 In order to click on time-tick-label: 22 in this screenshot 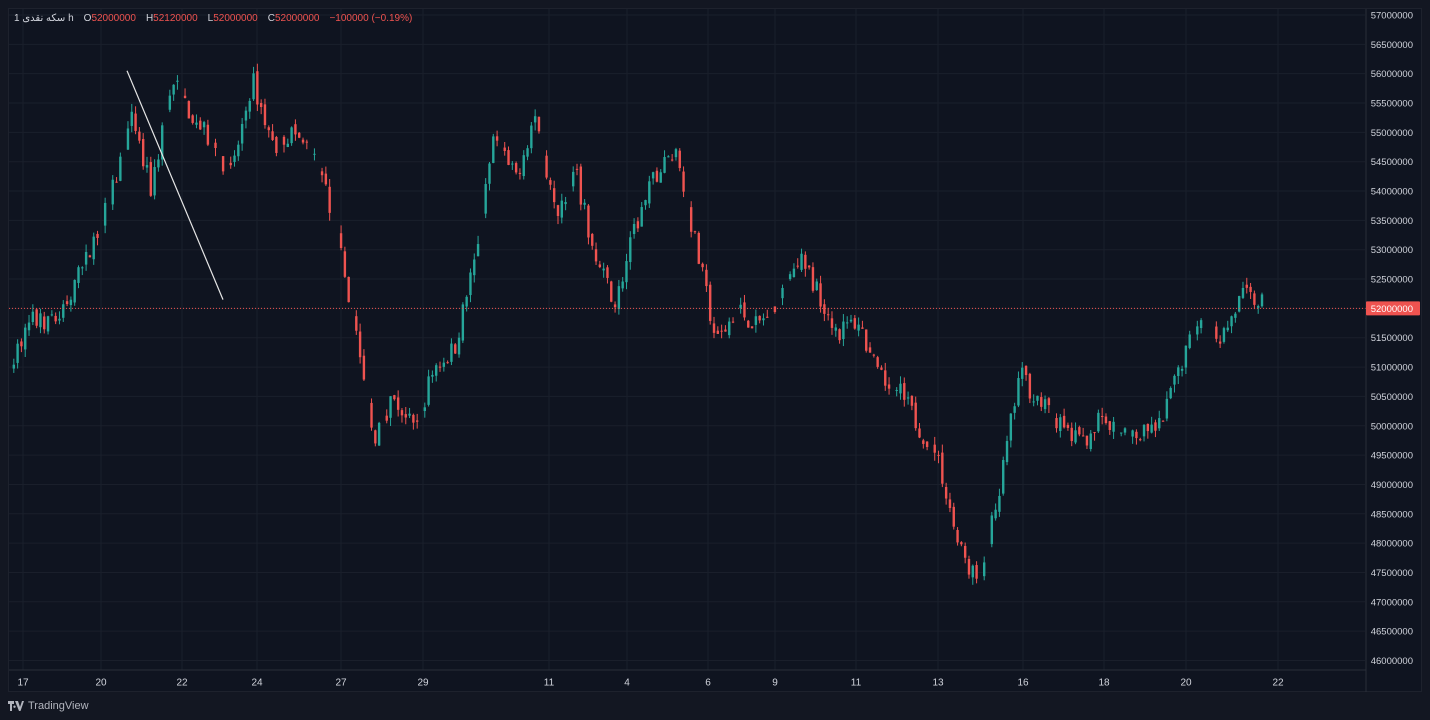, I will do `click(182, 683)`.